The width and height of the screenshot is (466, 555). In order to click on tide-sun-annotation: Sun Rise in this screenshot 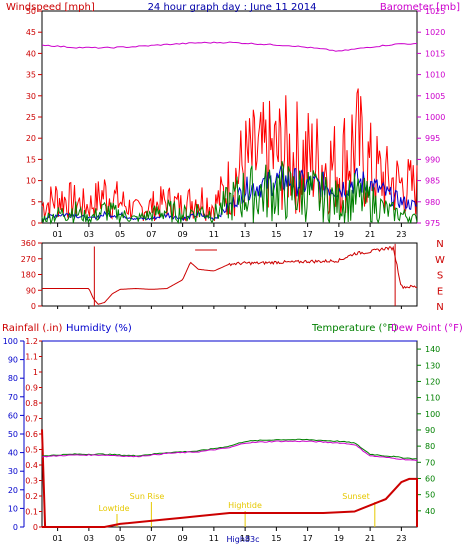, I will do `click(147, 496)`.